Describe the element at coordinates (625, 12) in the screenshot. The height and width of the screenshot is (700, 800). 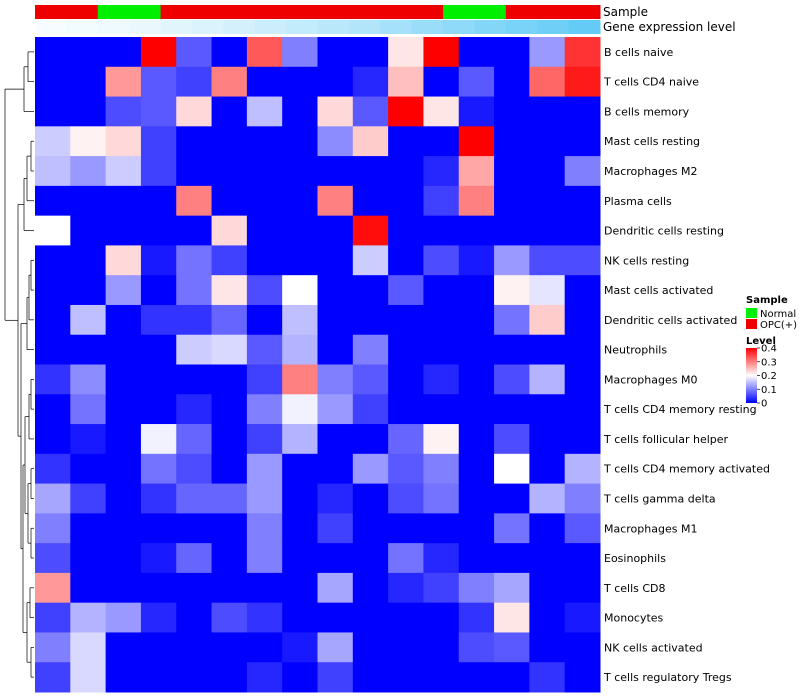
I see `sample-annotation-label: Sample` at that location.